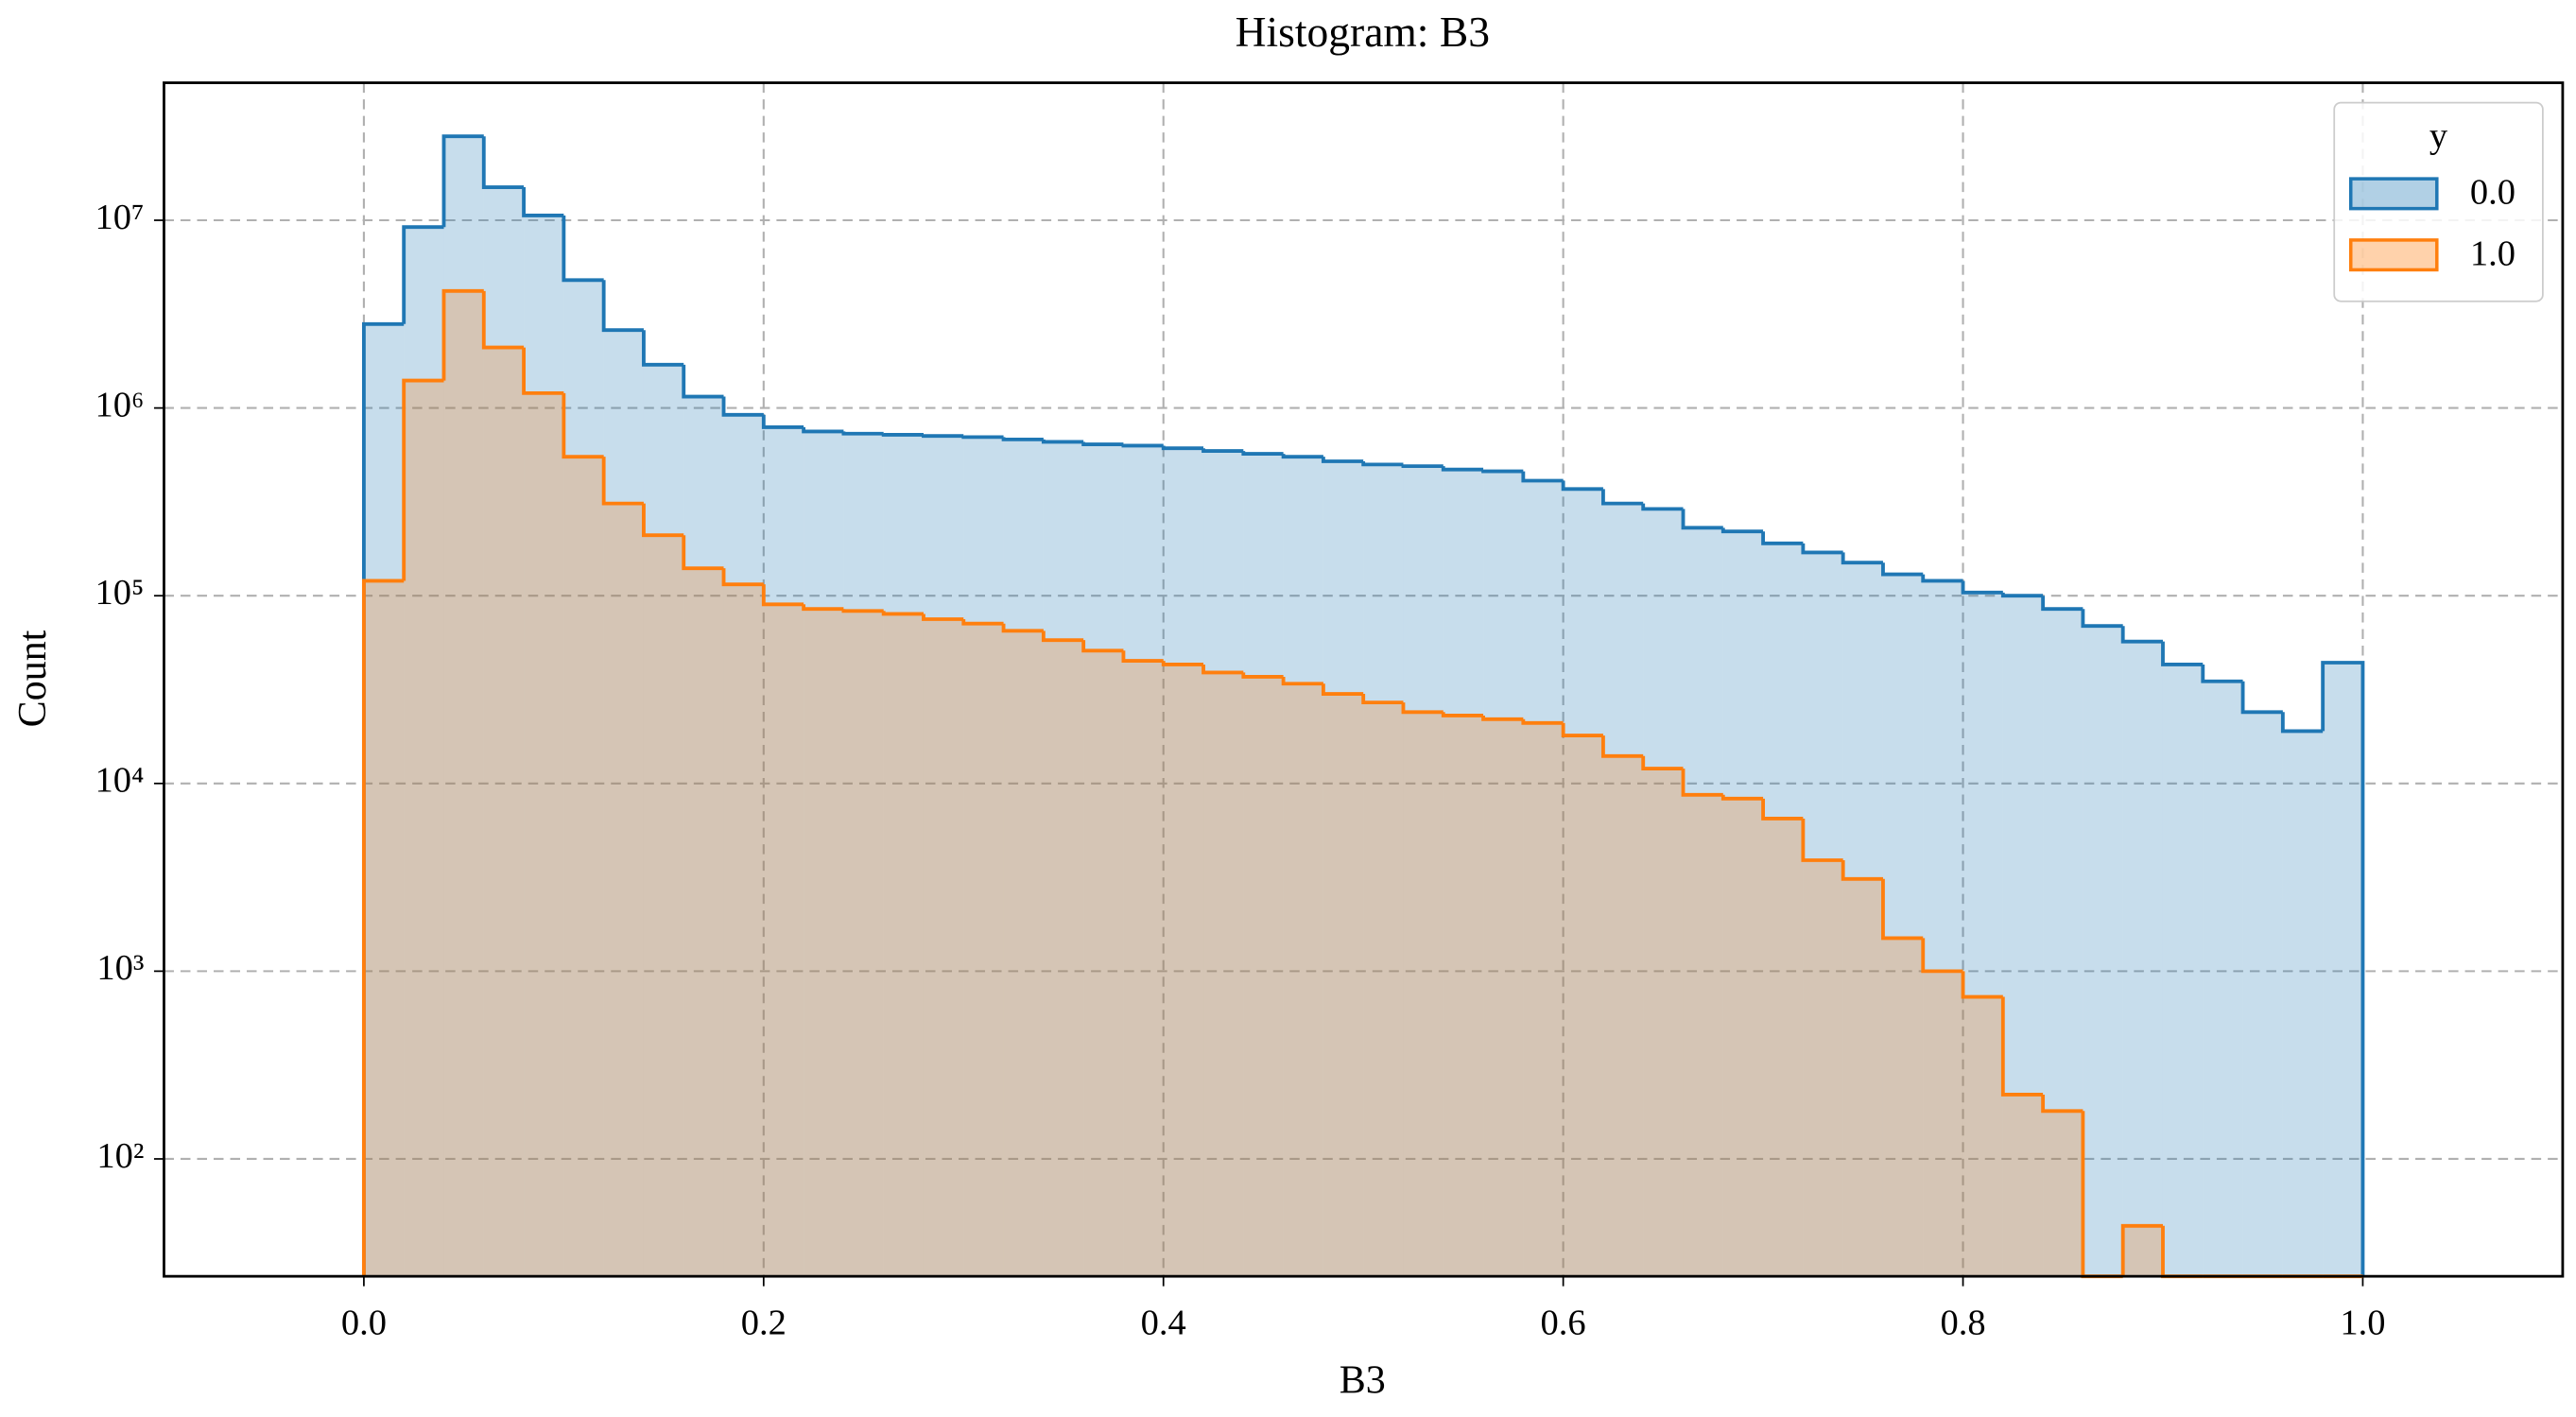  I want to click on chart-title: Histogram: B3, so click(1363, 32).